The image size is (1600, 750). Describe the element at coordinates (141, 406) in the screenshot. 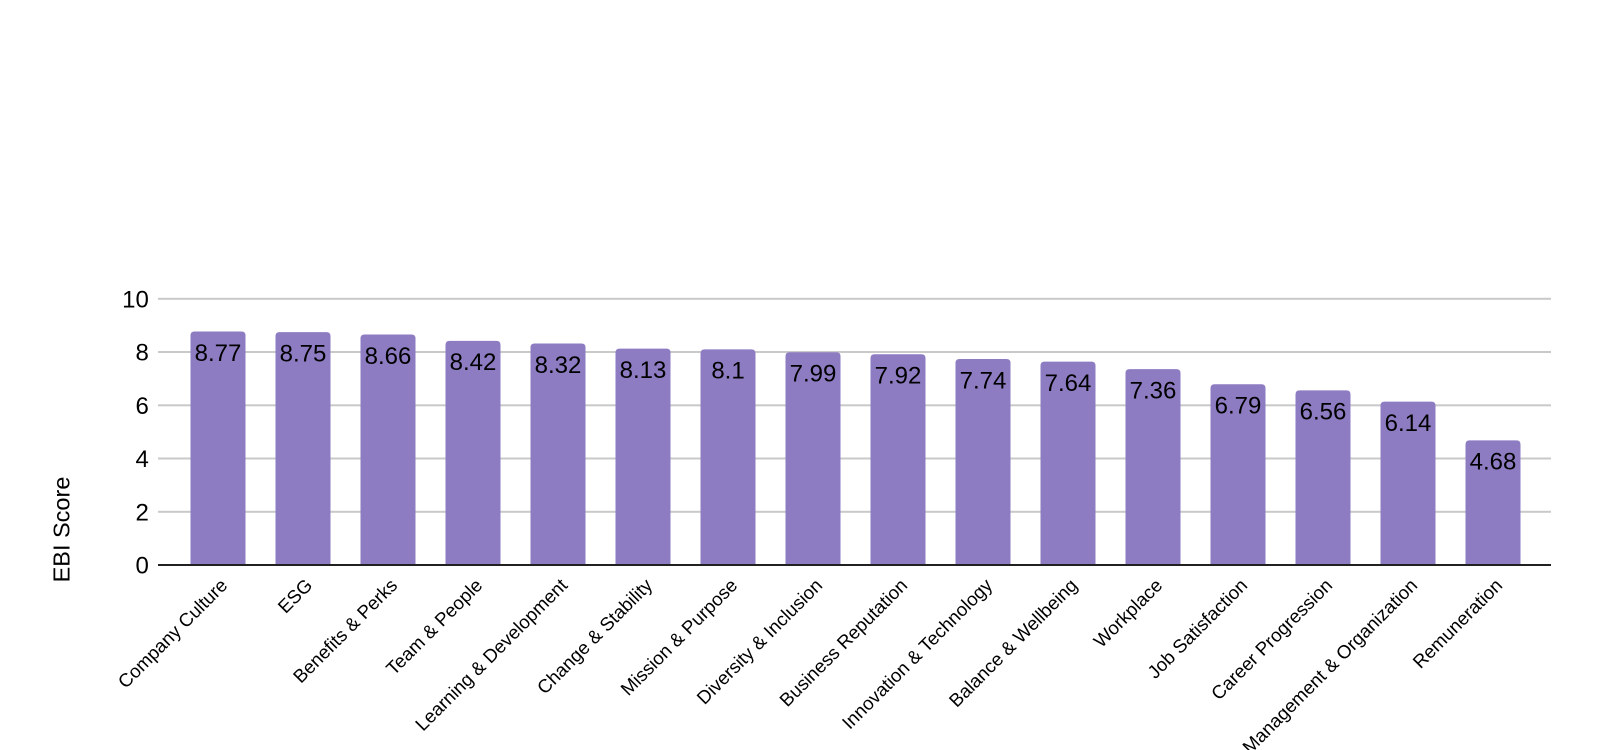

I see `svg-text: 6` at that location.